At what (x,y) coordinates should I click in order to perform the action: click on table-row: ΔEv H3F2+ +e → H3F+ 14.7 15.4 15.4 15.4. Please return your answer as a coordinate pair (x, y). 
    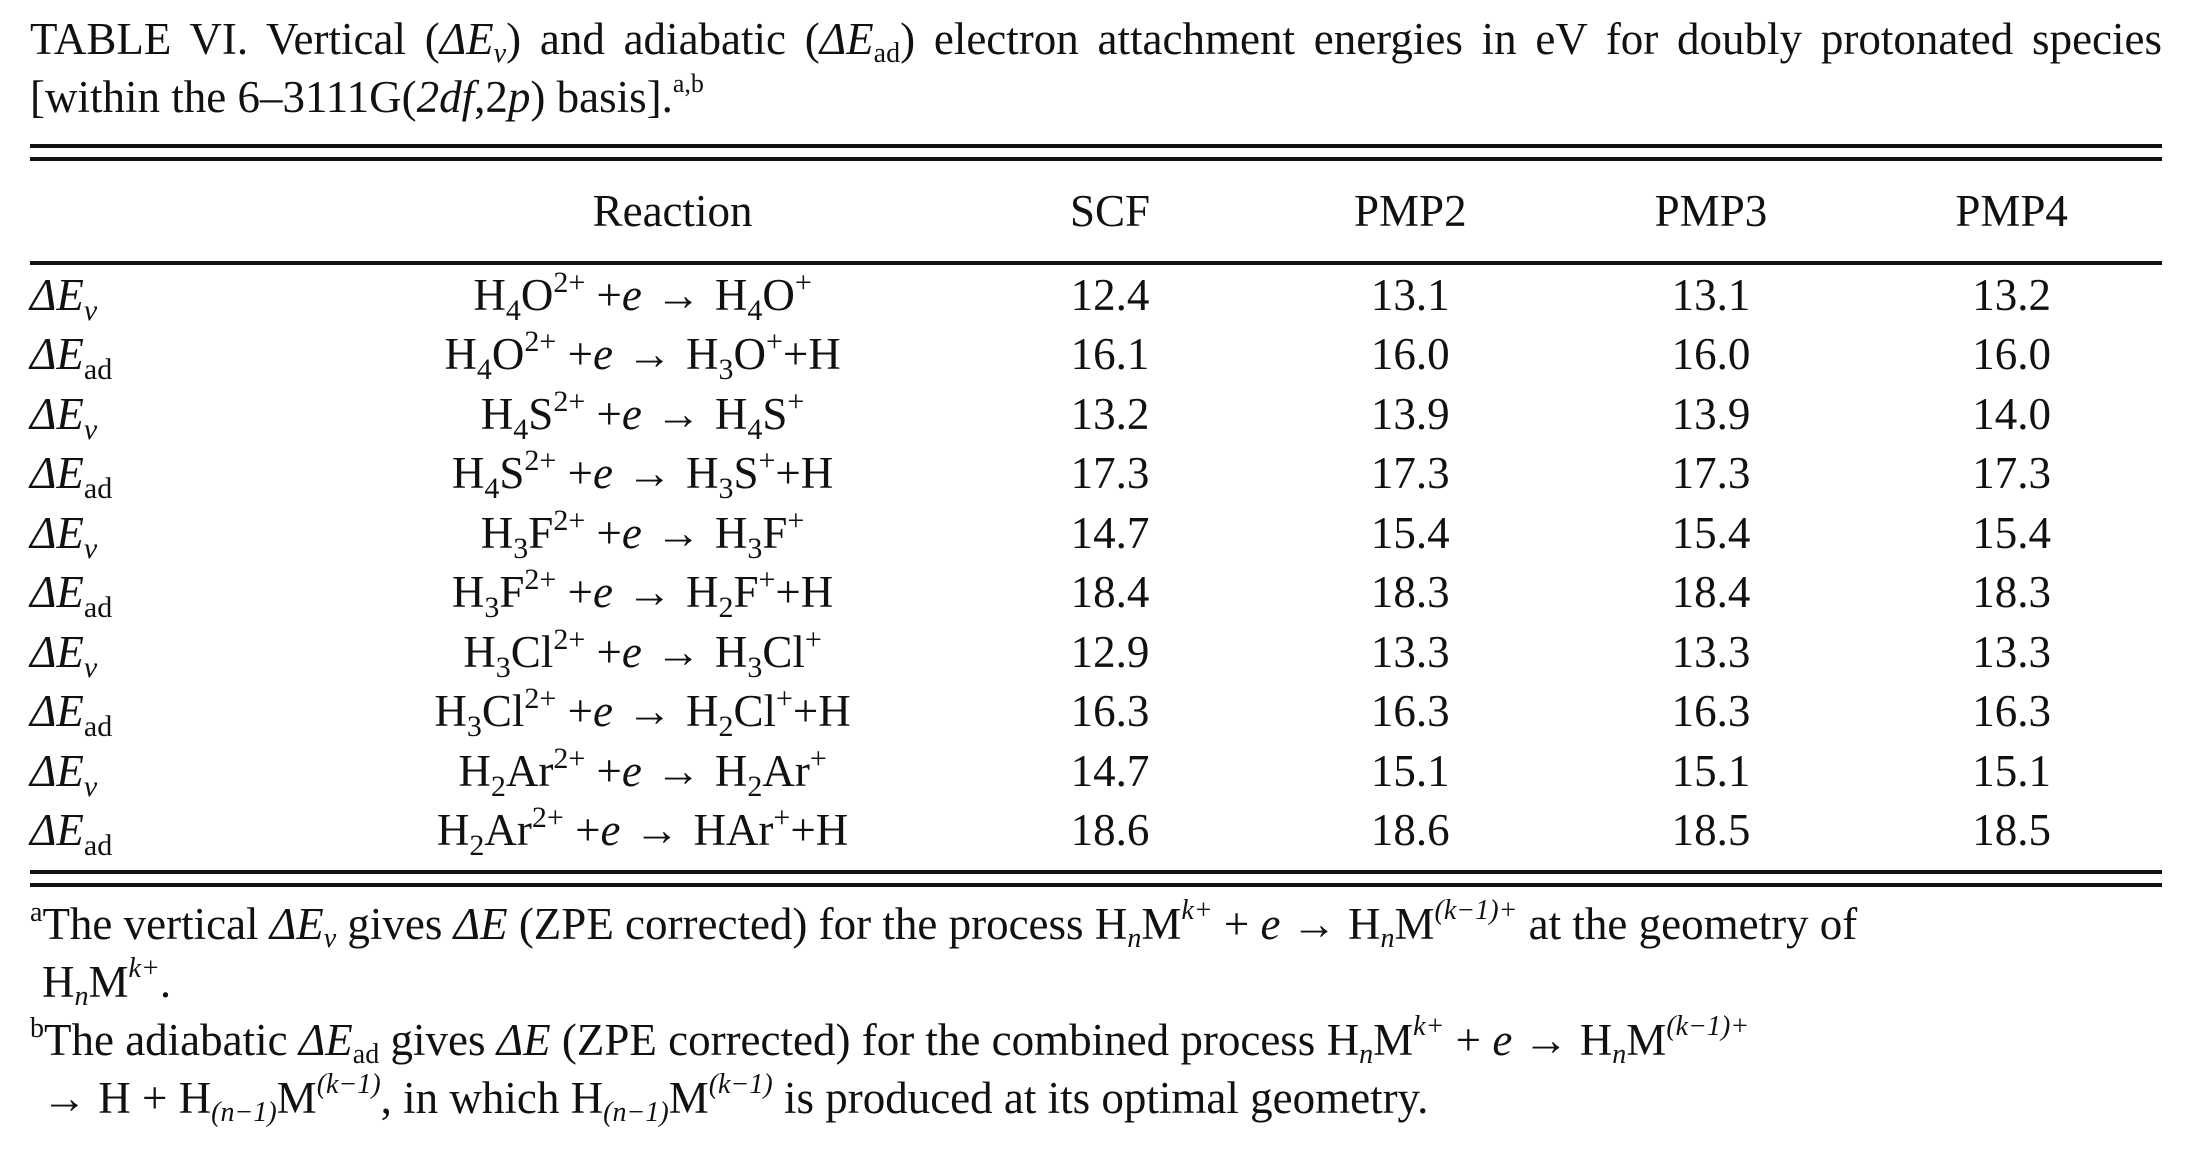
    Looking at the image, I should click on (1096, 533).